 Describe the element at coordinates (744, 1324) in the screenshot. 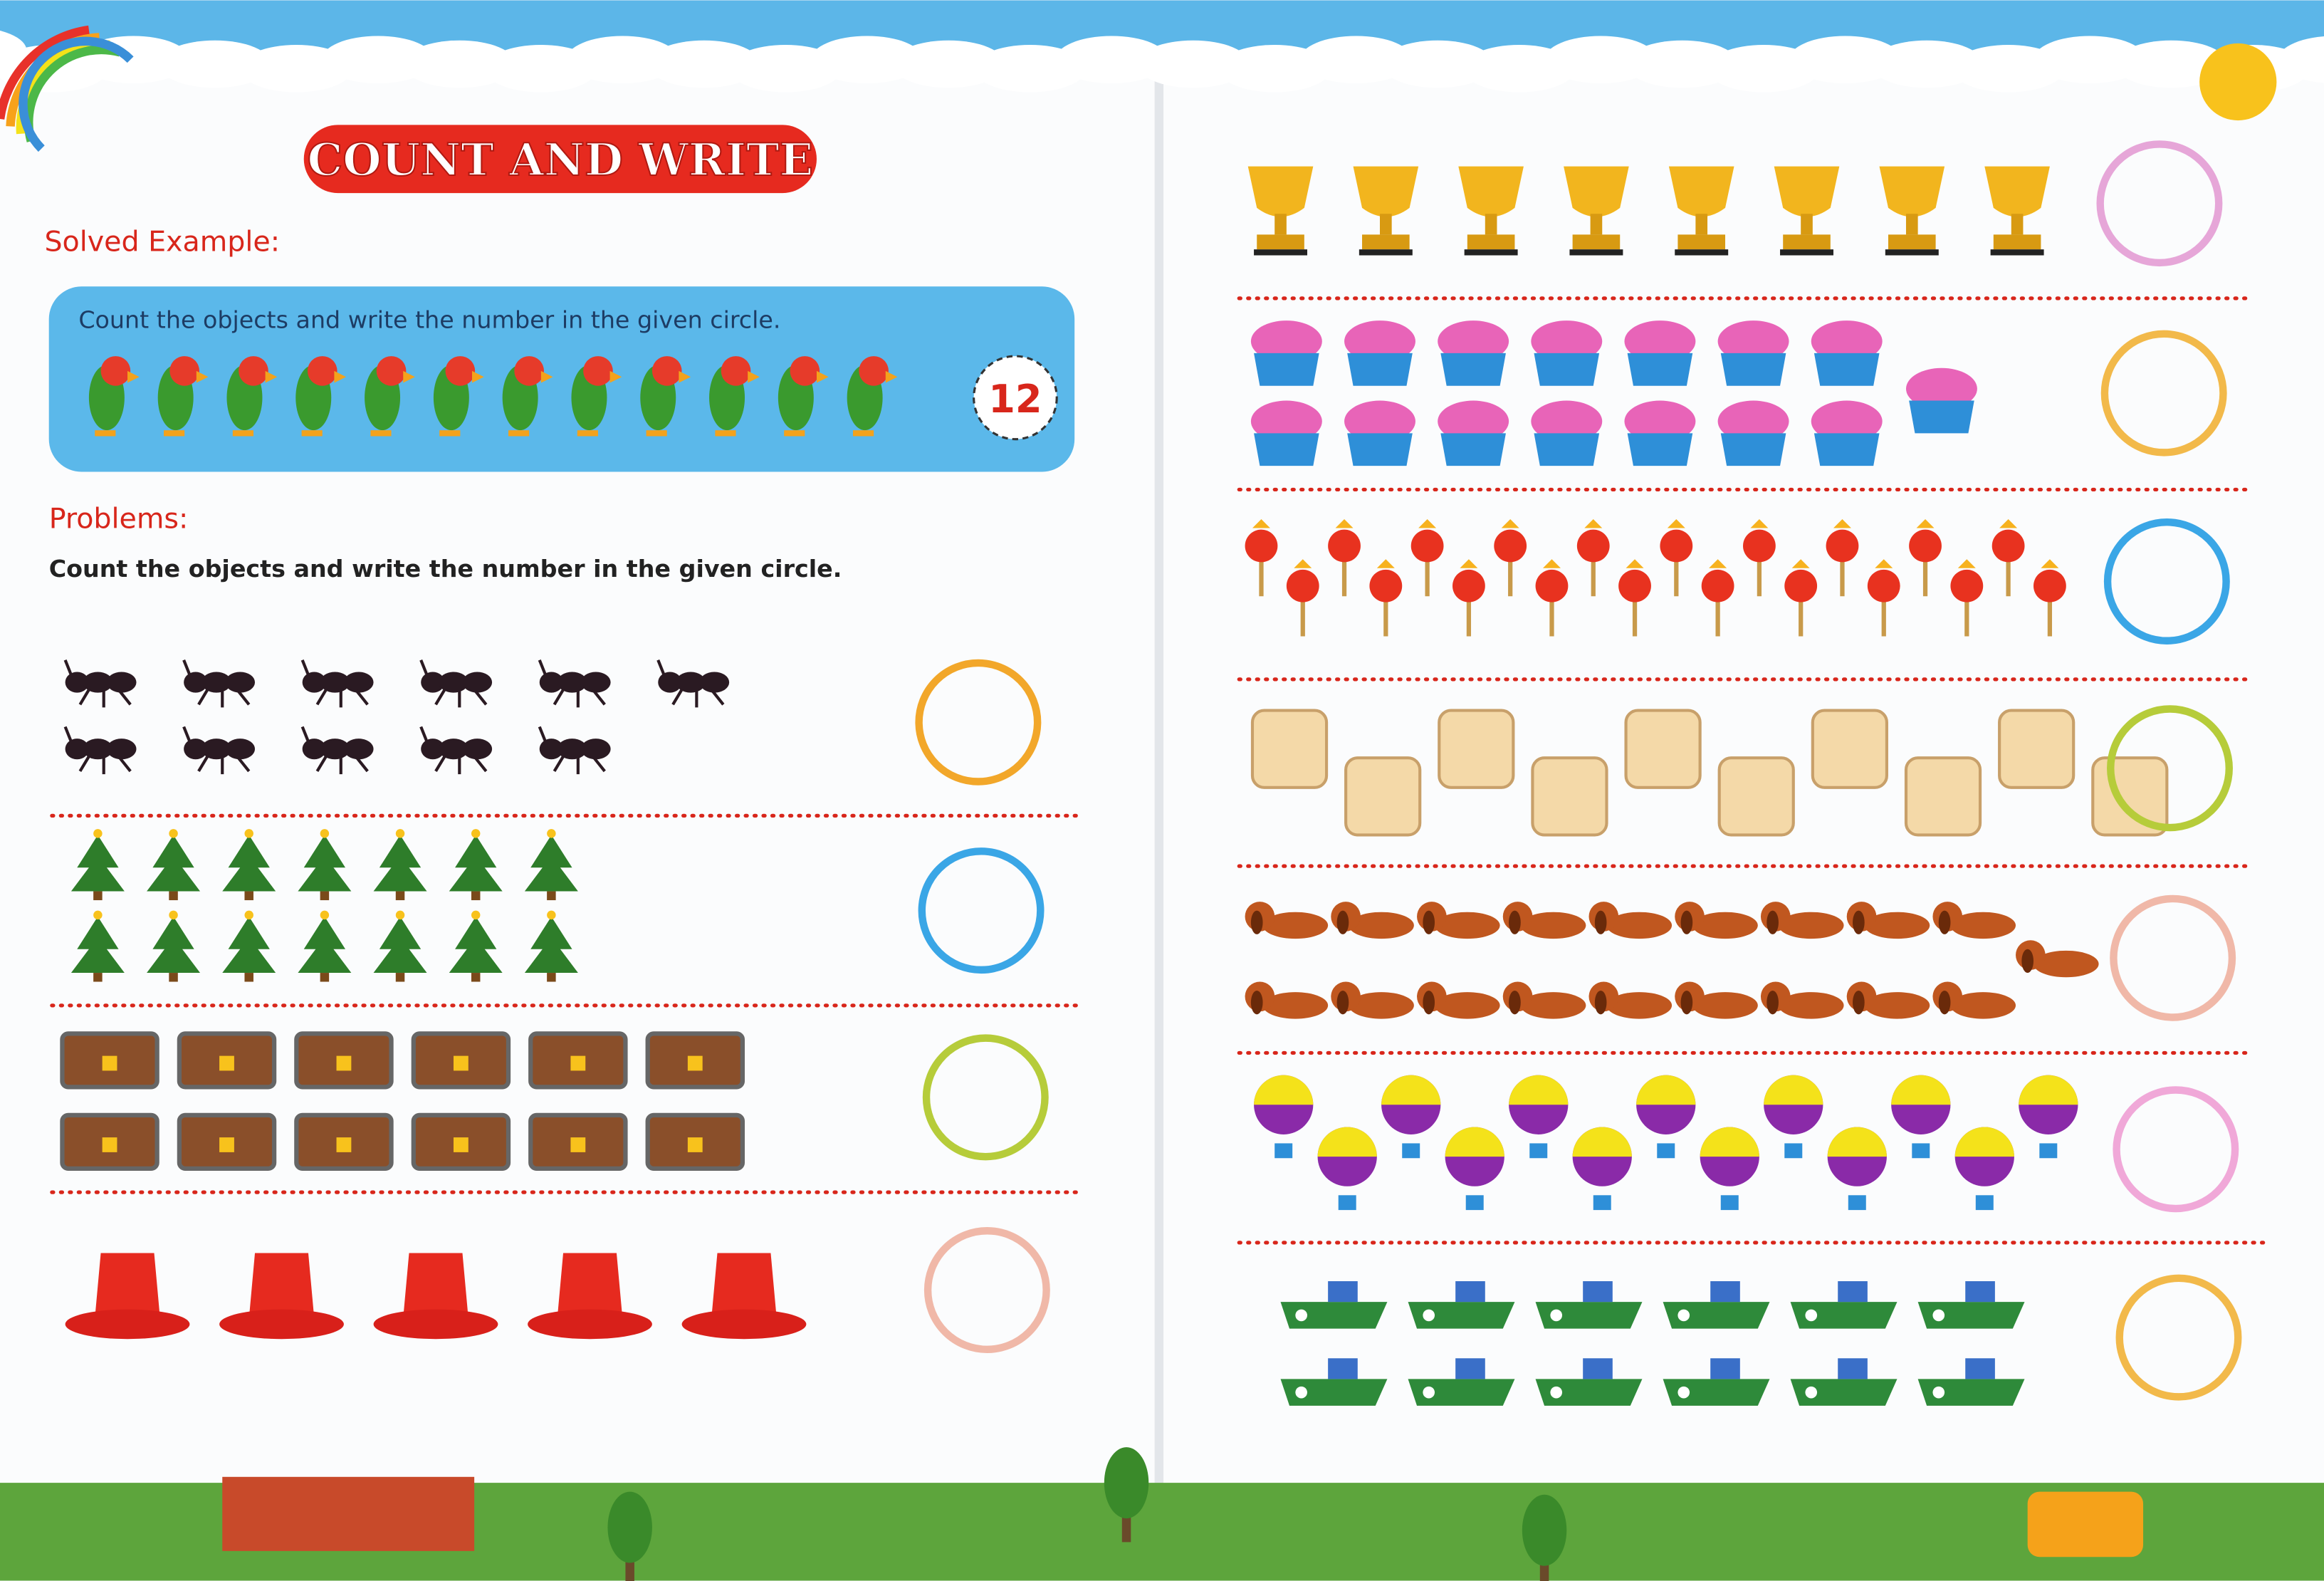

I see `brim` at that location.